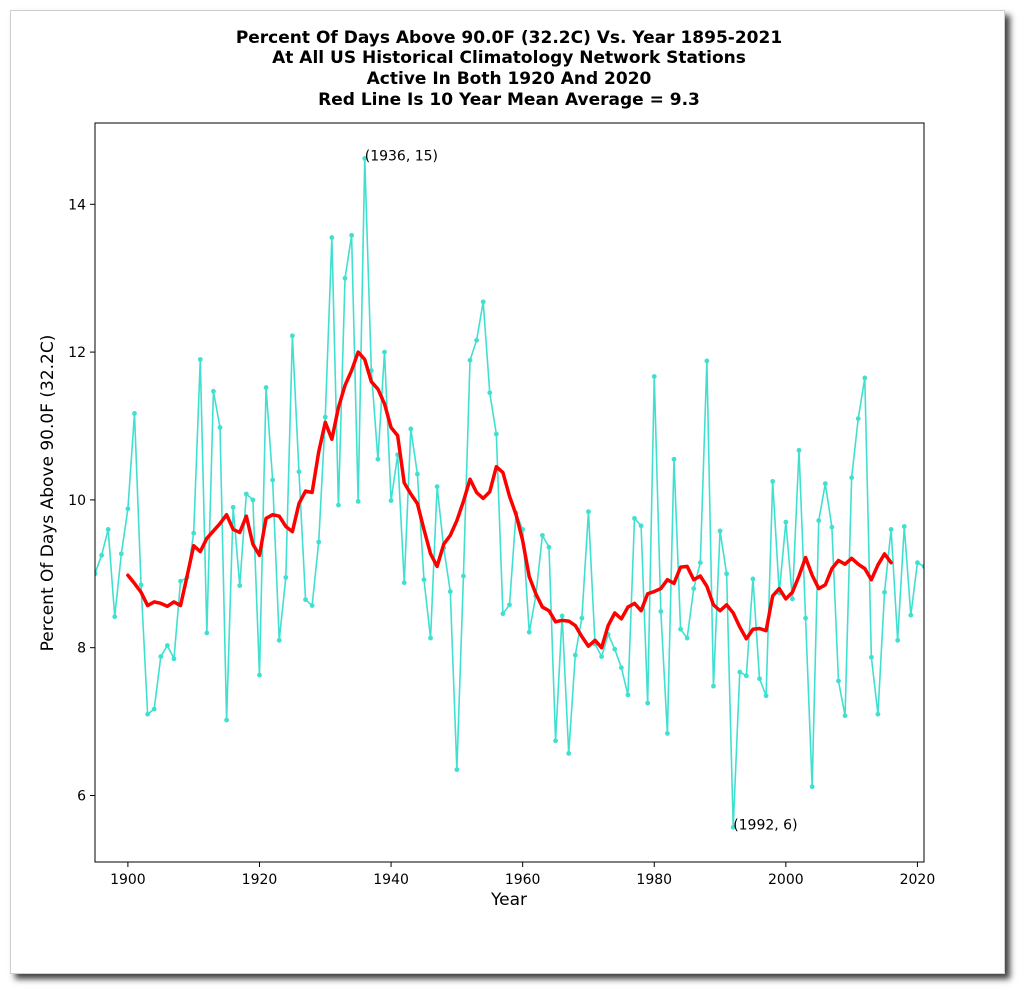 The height and width of the screenshot is (990, 1024). What do you see at coordinates (509, 79) in the screenshot?
I see `title-line-3: Active In Both 1920 And 2020` at bounding box center [509, 79].